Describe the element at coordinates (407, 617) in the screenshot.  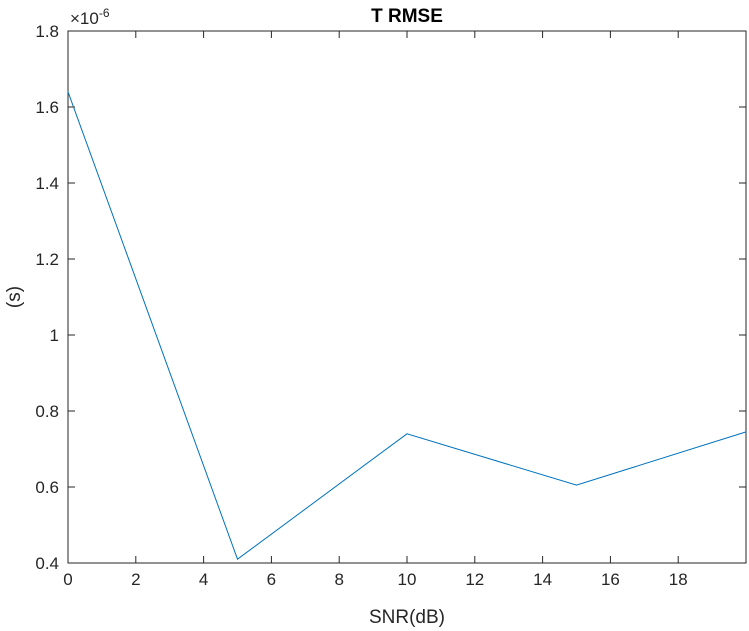
I see `x-axis-label: SNR(dB)` at that location.